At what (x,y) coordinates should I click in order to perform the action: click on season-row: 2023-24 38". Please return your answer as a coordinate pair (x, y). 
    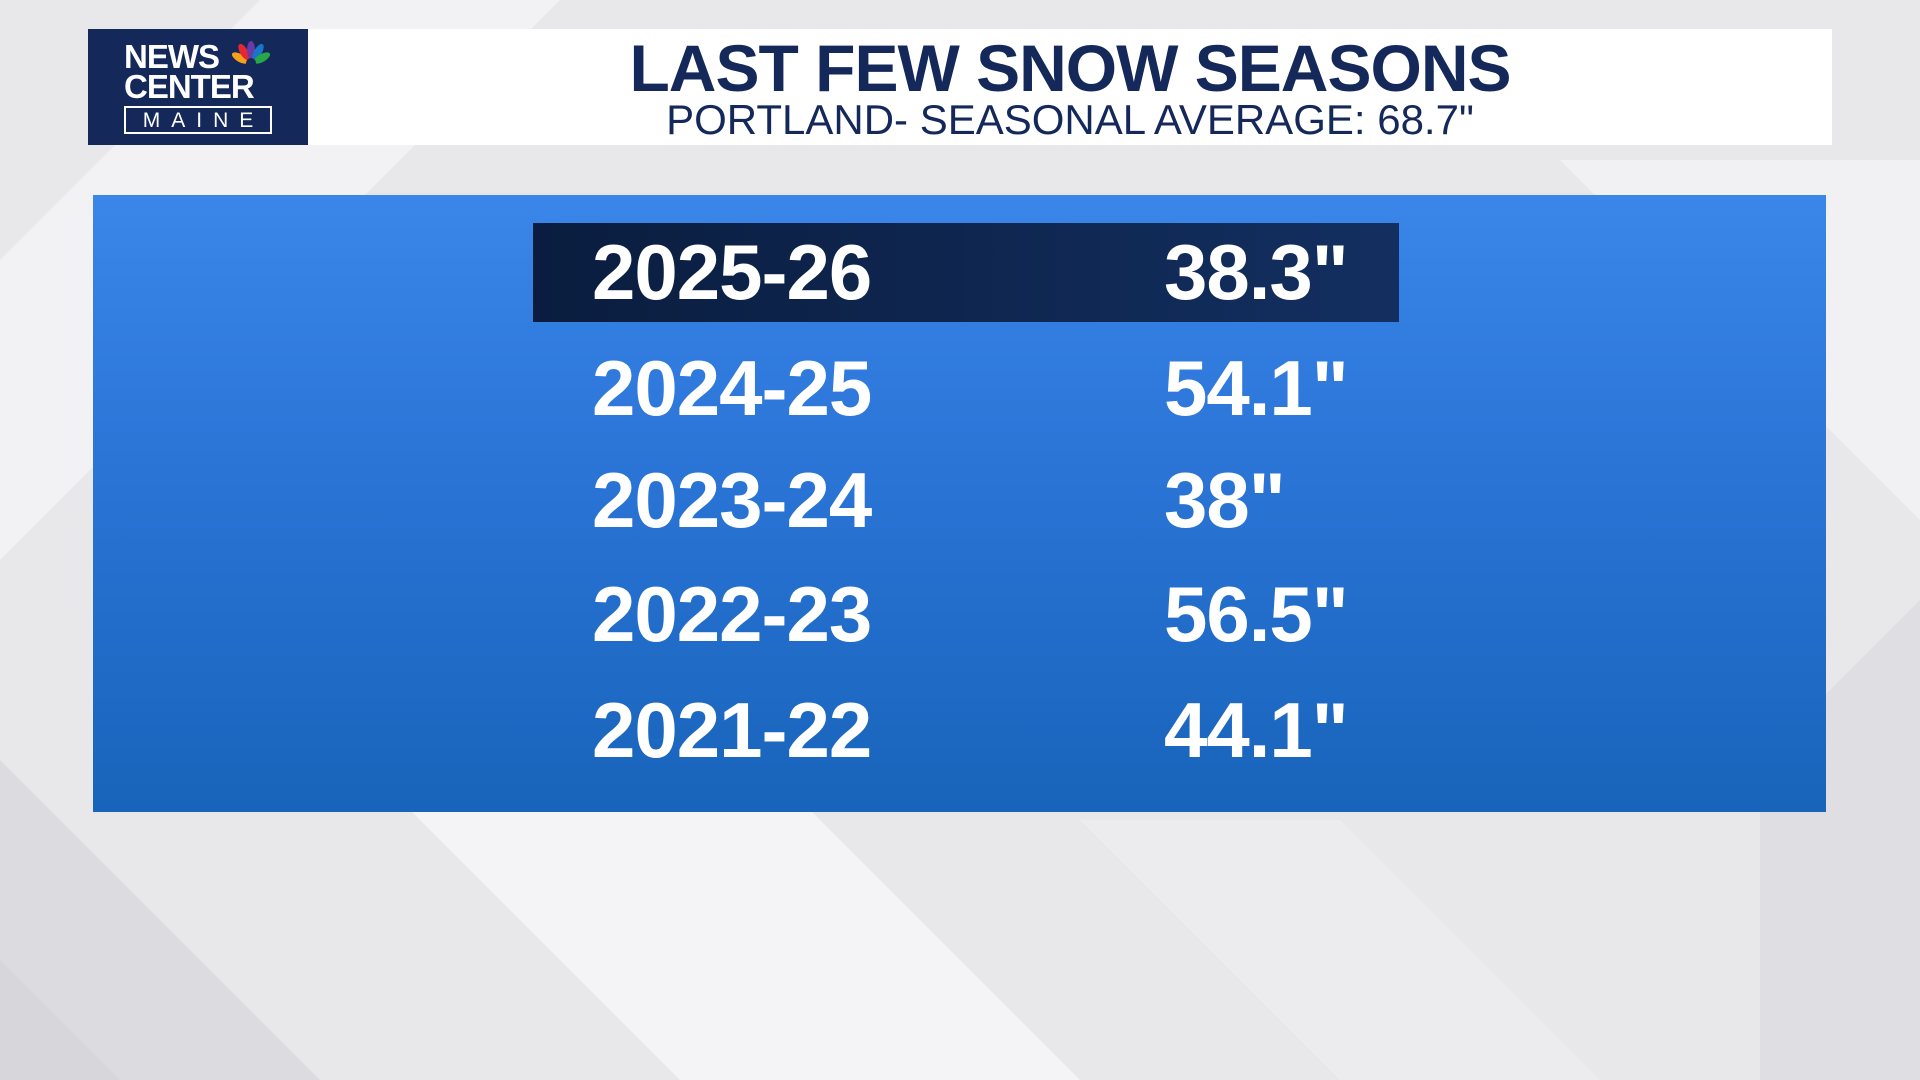
    Looking at the image, I should click on (960, 500).